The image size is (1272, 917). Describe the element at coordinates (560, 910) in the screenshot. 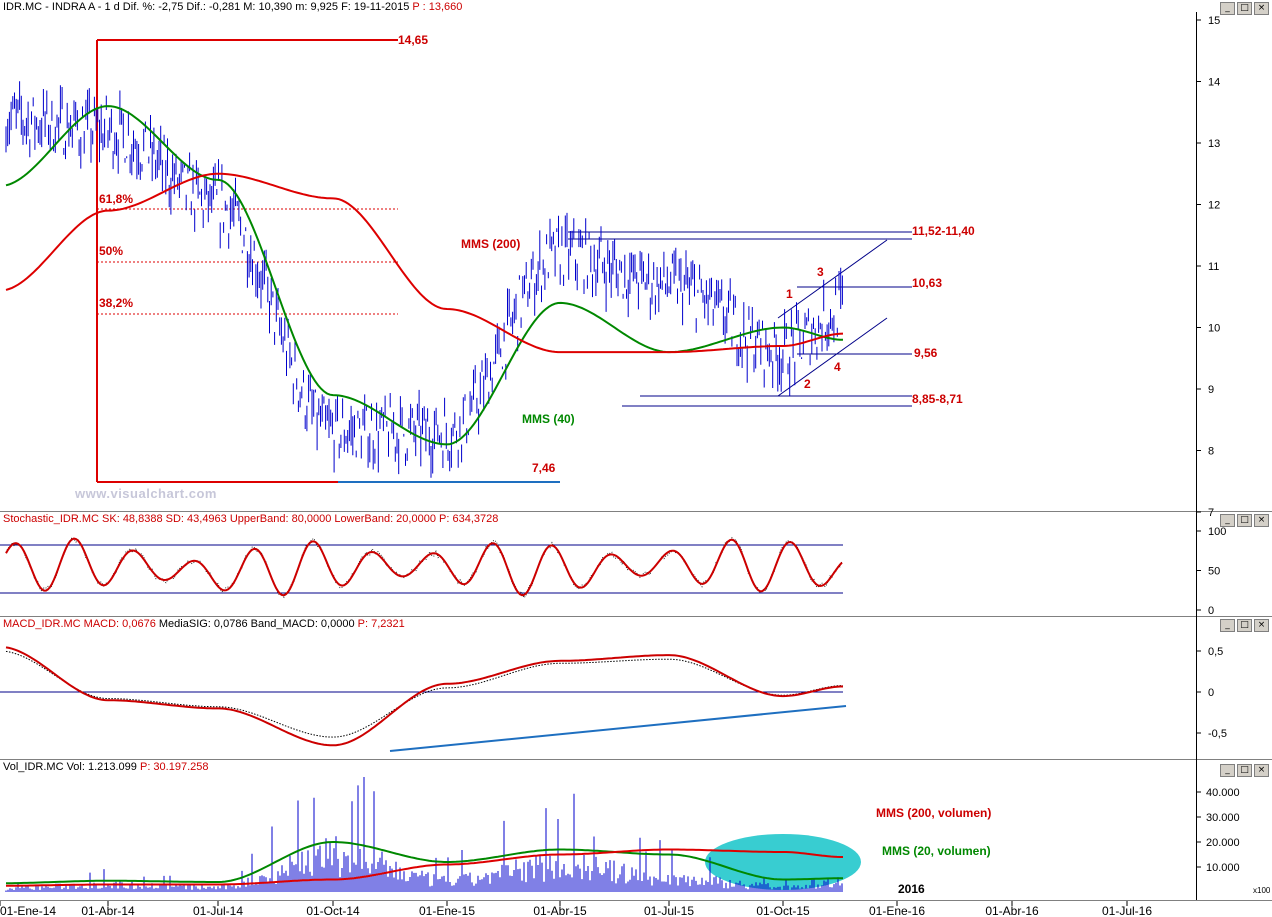

I see `x-axis-label: 01-Abr-15` at that location.